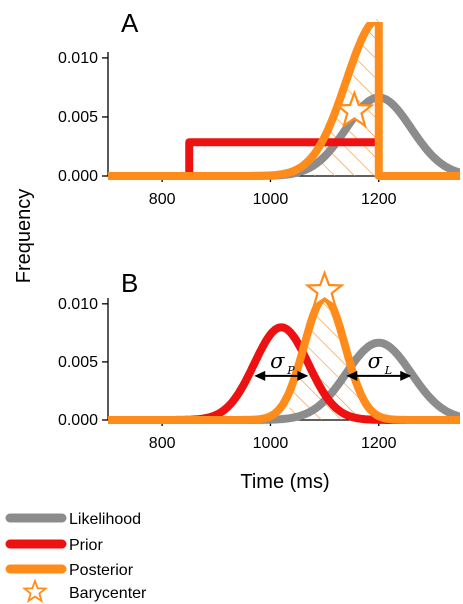  What do you see at coordinates (282, 157) in the screenshot?
I see `series-line-prior` at bounding box center [282, 157].